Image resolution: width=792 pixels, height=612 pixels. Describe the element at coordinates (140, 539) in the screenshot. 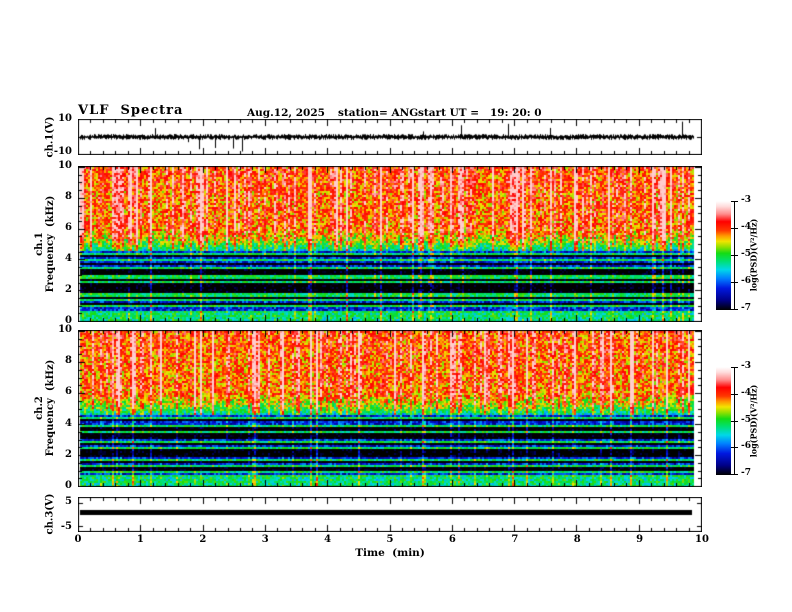

I see `x-tick-label: 1` at that location.